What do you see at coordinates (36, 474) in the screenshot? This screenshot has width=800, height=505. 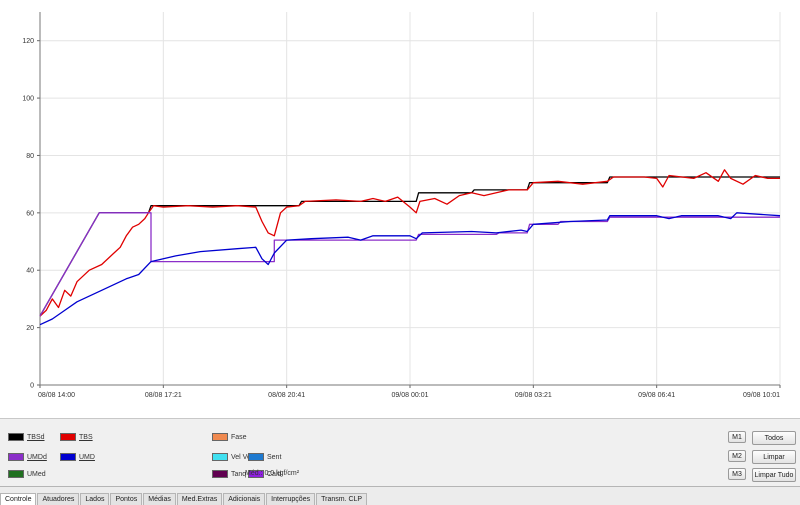 I see `legend-label: UMed` at bounding box center [36, 474].